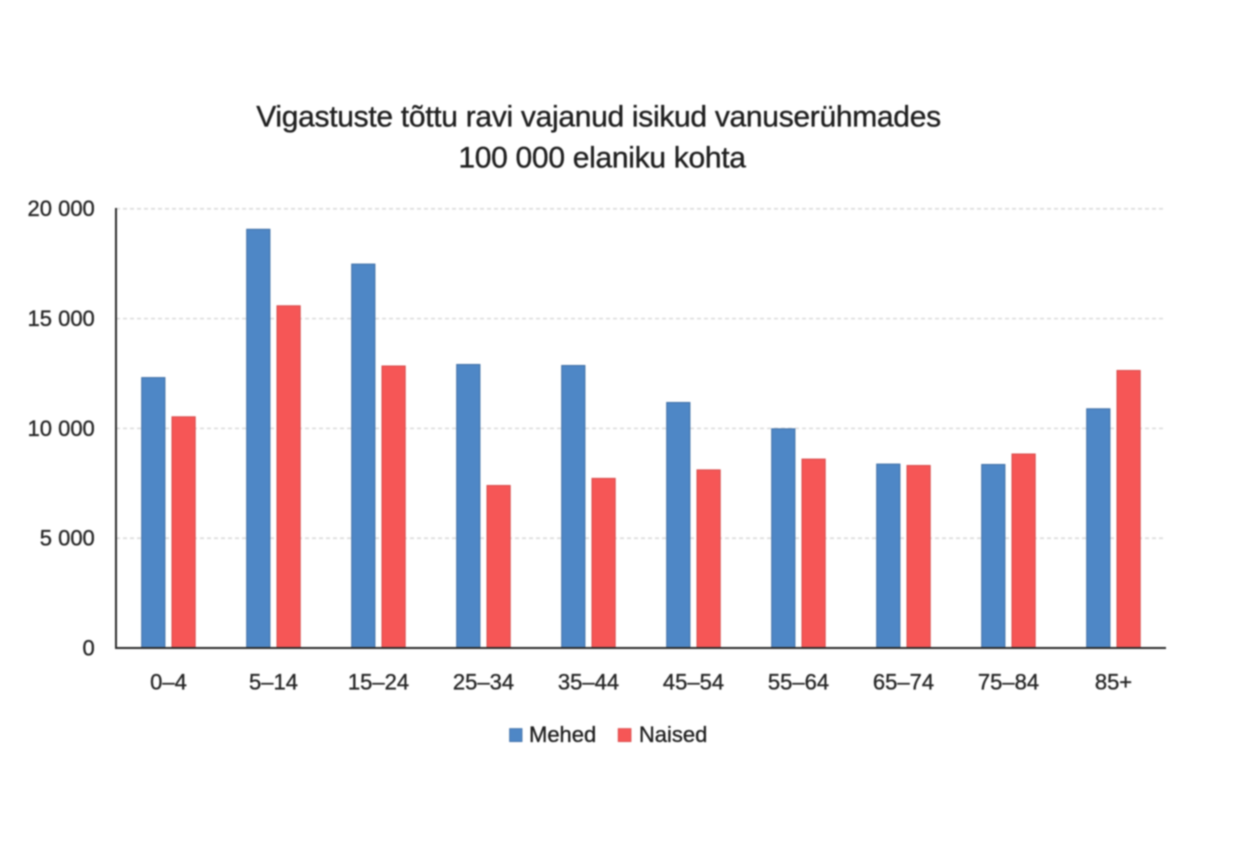 This screenshot has height=845, width=1240. Describe the element at coordinates (1008, 682) in the screenshot. I see `svg-text: 75–84` at that location.